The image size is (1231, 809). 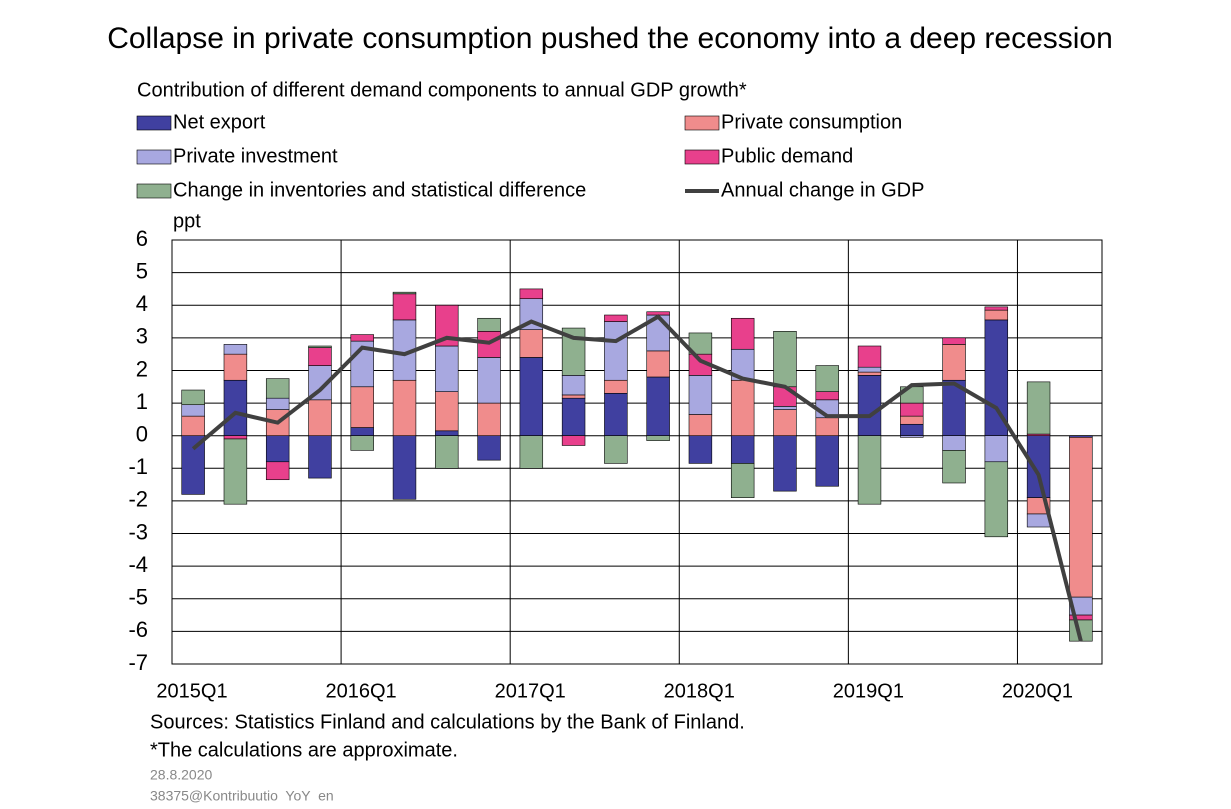 What do you see at coordinates (138, 564) in the screenshot?
I see `y-tick-label: -4` at bounding box center [138, 564].